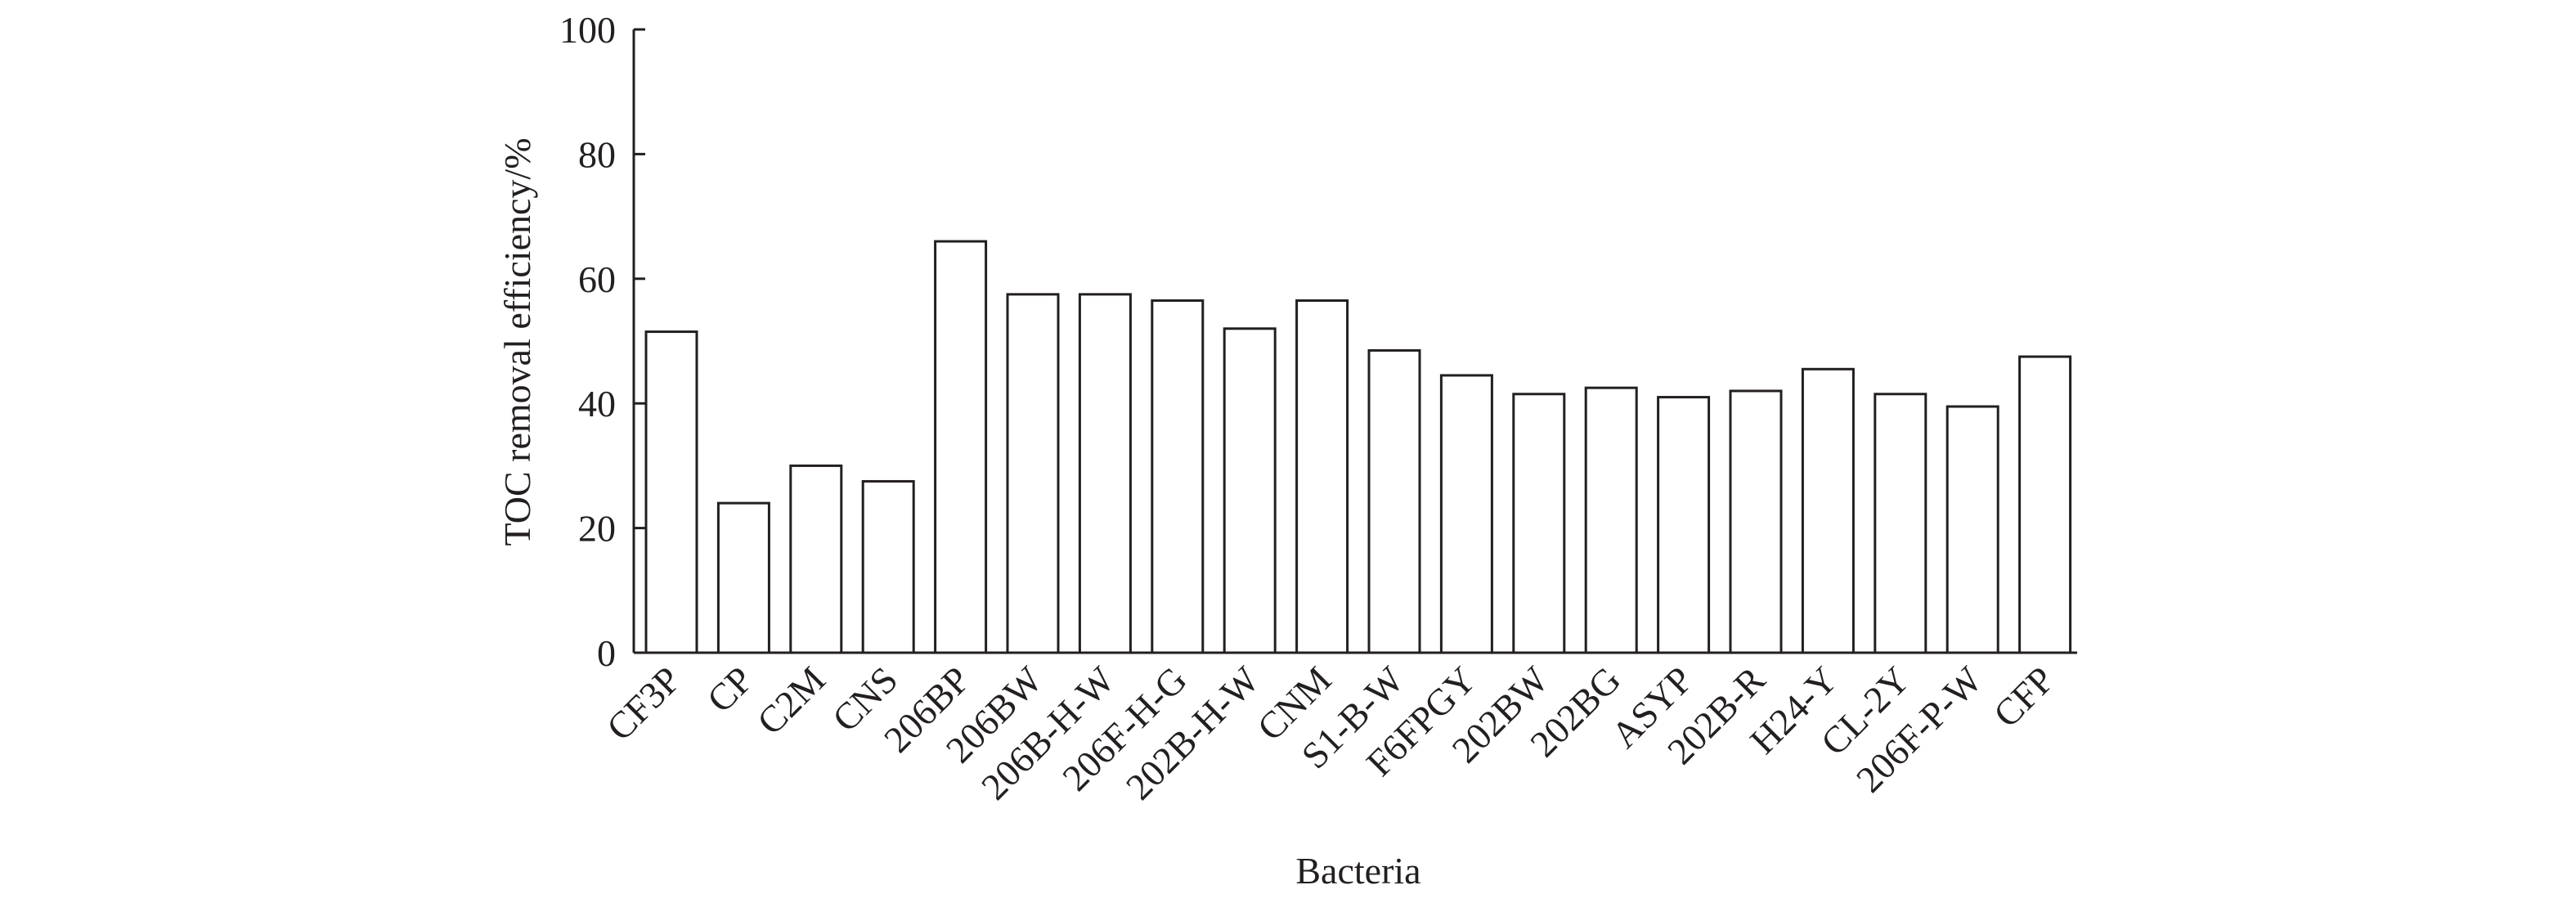 Image resolution: width=2576 pixels, height=903 pixels. Describe the element at coordinates (1611, 520) in the screenshot. I see `bar-202bg` at that location.